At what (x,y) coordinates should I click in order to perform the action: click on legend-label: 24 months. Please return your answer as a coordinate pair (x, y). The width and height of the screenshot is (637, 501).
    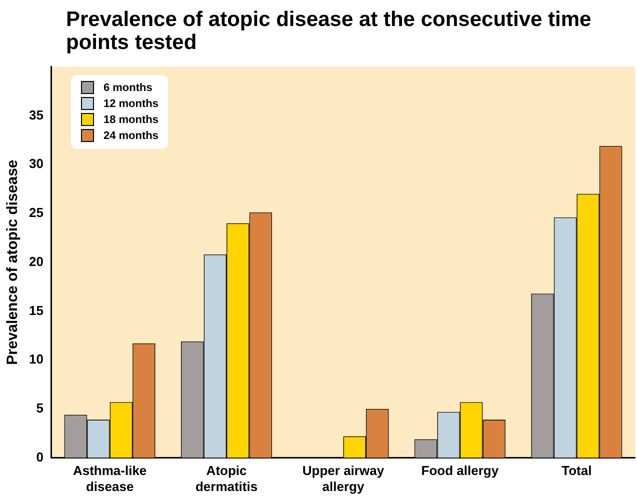
    Looking at the image, I should click on (130, 136).